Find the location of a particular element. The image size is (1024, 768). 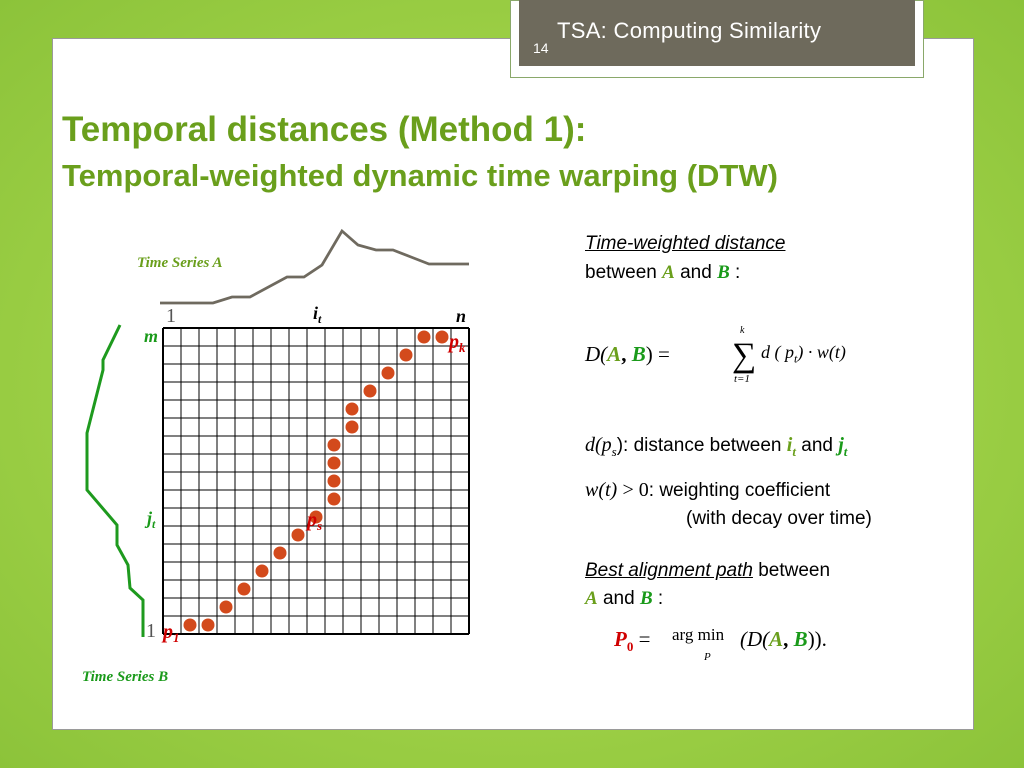

label-p1: p1 is located at coordinates (170, 633).